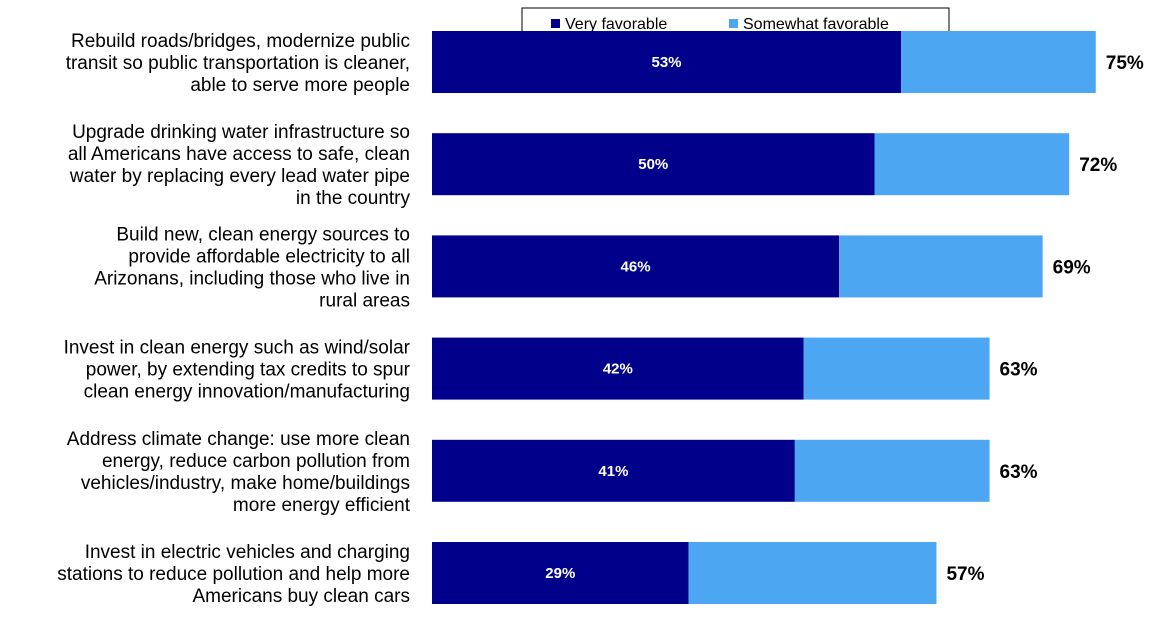 The image size is (1151, 619). What do you see at coordinates (252, 278) in the screenshot?
I see `category-label-line: Arizonans, including those who live in` at bounding box center [252, 278].